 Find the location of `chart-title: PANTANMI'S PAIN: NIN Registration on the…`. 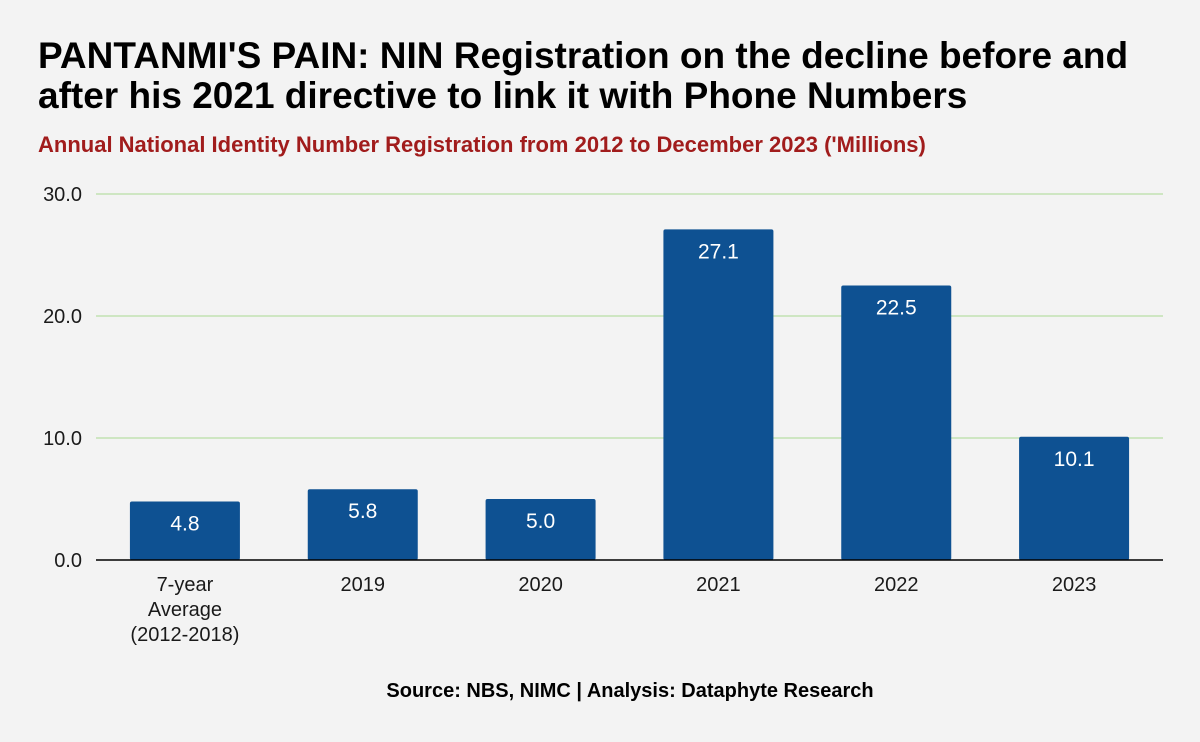

chart-title: PANTANMI'S PAIN: NIN Registration on the… is located at coordinates (583, 75).